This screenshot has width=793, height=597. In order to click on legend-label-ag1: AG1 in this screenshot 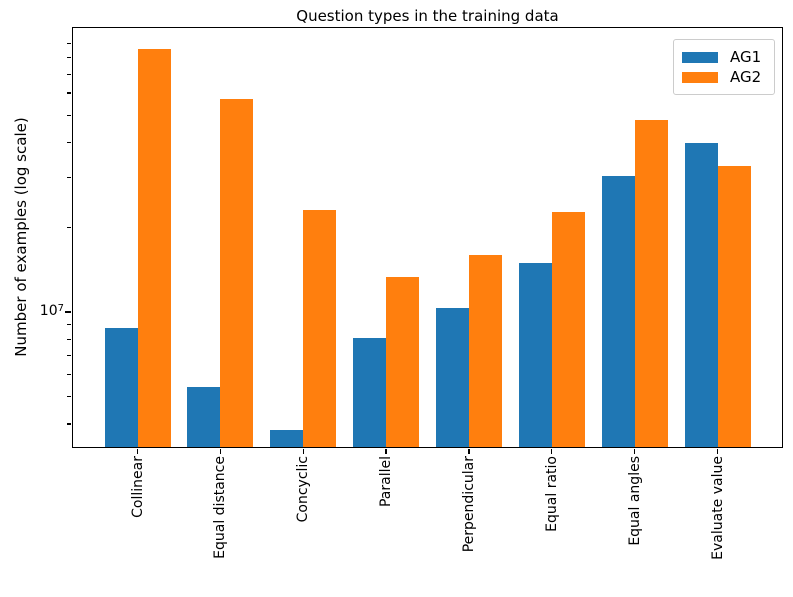, I will do `click(746, 56)`.